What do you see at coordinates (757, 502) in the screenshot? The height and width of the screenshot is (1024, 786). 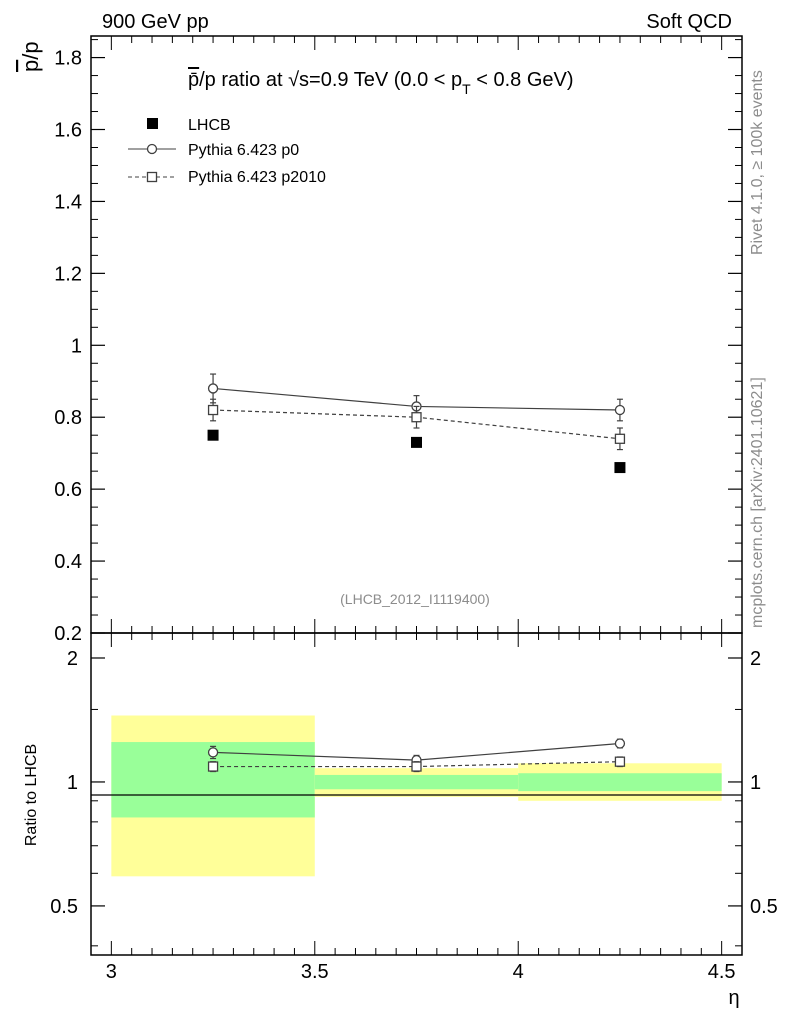 I see `mcplots-credit-label: mcplots.cern.ch [arXiv:2401.10621]` at bounding box center [757, 502].